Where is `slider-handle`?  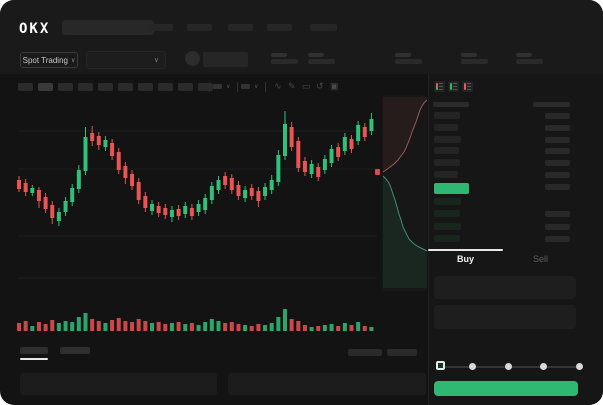 slider-handle is located at coordinates (440, 365).